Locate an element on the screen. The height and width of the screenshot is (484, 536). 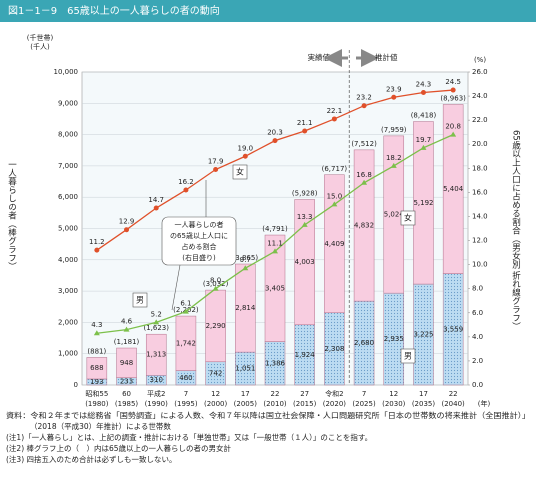
series-tag-label: 女 is located at coordinates (240, 172).